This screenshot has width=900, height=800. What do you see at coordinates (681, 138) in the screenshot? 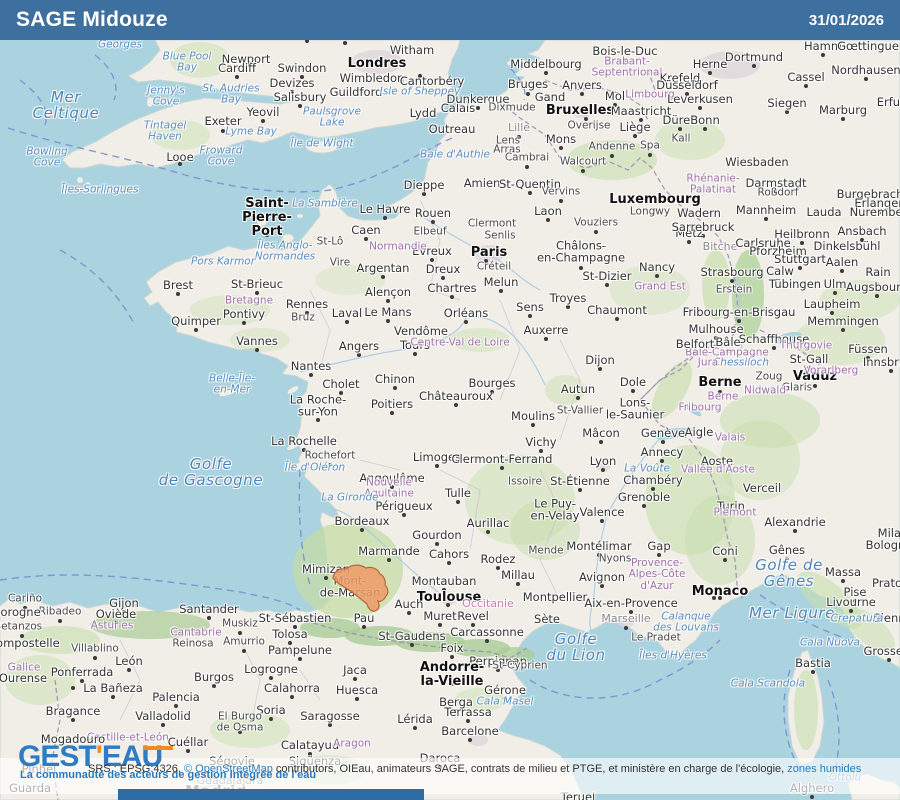
I see `map-label: Kall` at bounding box center [681, 138].